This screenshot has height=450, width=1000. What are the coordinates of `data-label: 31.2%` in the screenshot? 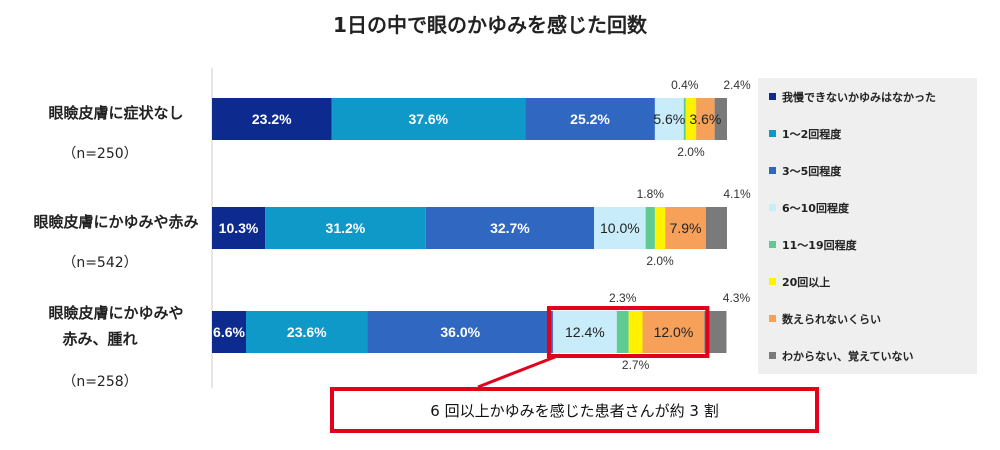 It's located at (346, 228).